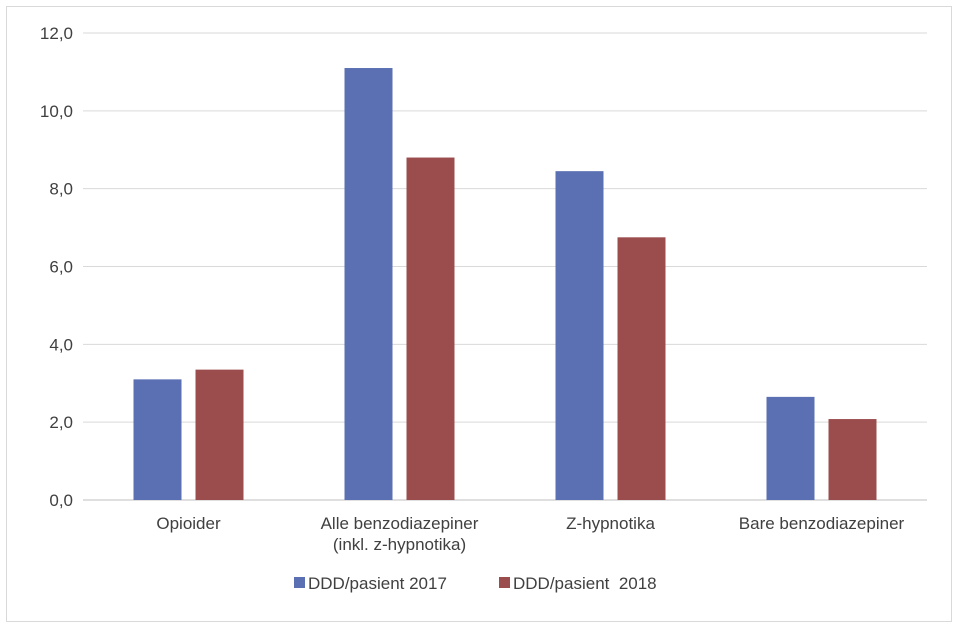  What do you see at coordinates (399, 544) in the screenshot?
I see `x-category-label: (inkl. z-hypnotika)` at bounding box center [399, 544].